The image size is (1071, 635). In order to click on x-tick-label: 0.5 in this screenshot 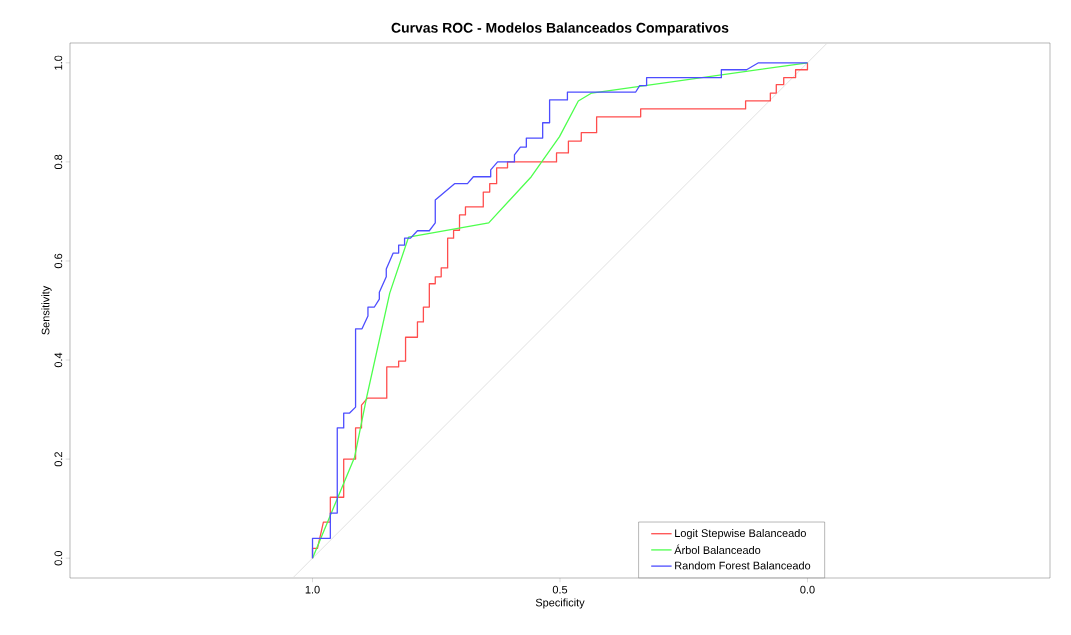, I will do `click(560, 589)`.